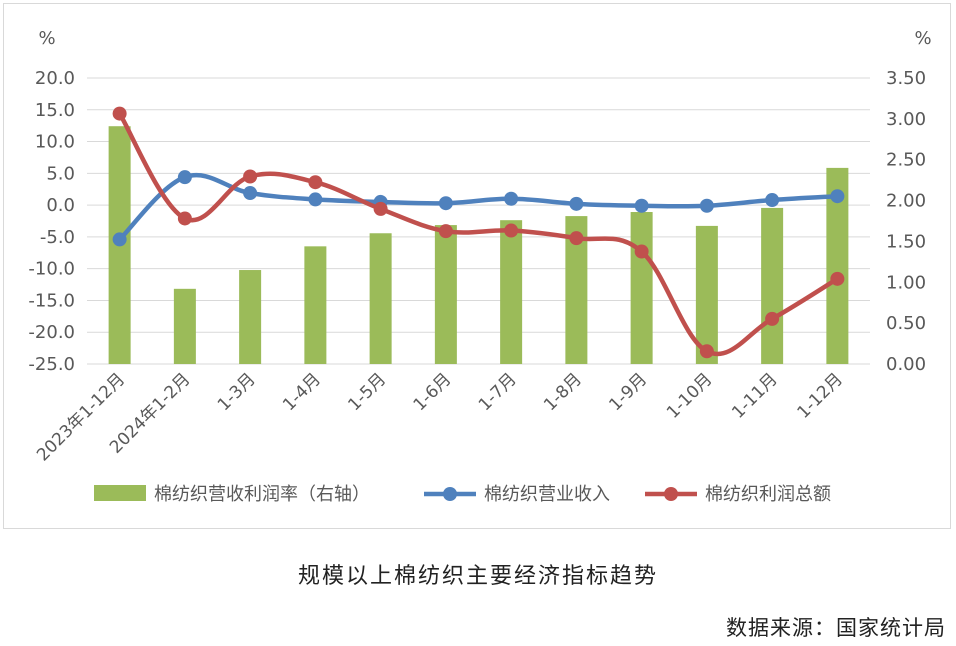 The height and width of the screenshot is (646, 956). I want to click on left-tick-label: -20.0, so click(51, 332).